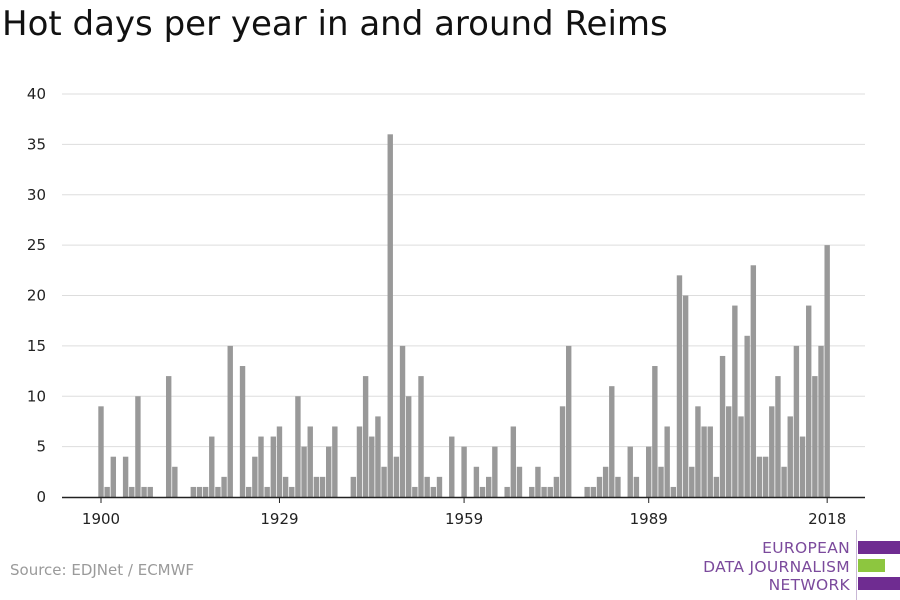 The width and height of the screenshot is (900, 600). I want to click on bar-1962, so click(482, 491).